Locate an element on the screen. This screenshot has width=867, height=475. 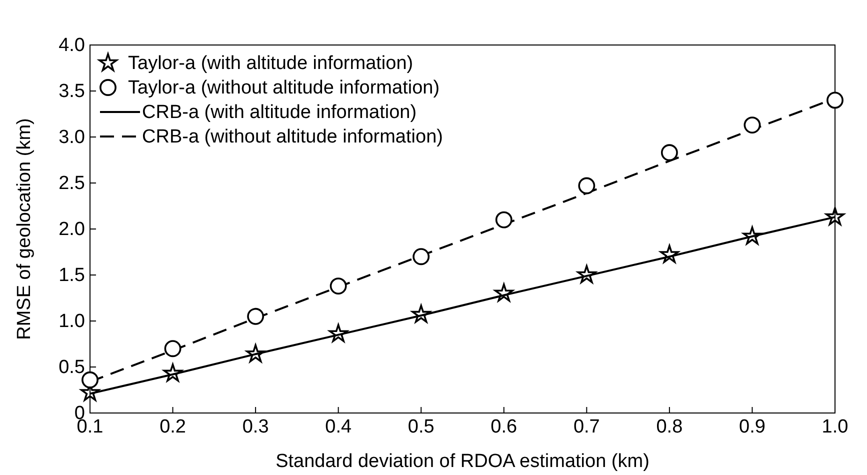
legend-label: Taylor-a (without altitude information) is located at coordinates (284, 88).